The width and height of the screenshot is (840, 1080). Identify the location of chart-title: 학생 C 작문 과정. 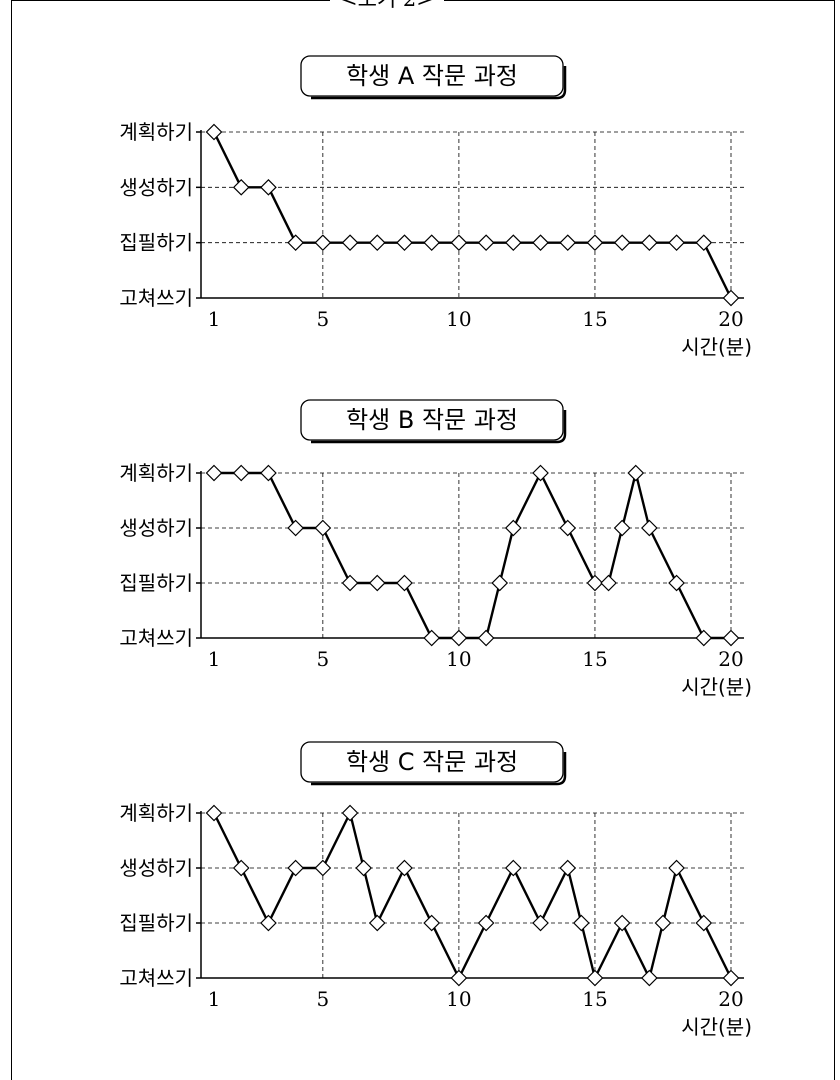
(432, 762).